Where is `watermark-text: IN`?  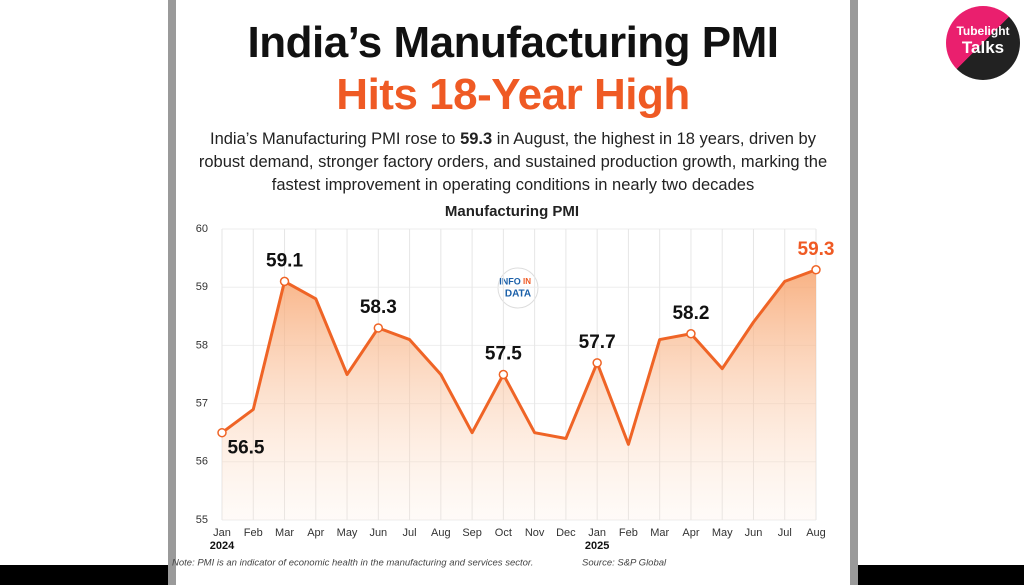 watermark-text: IN is located at coordinates (527, 281).